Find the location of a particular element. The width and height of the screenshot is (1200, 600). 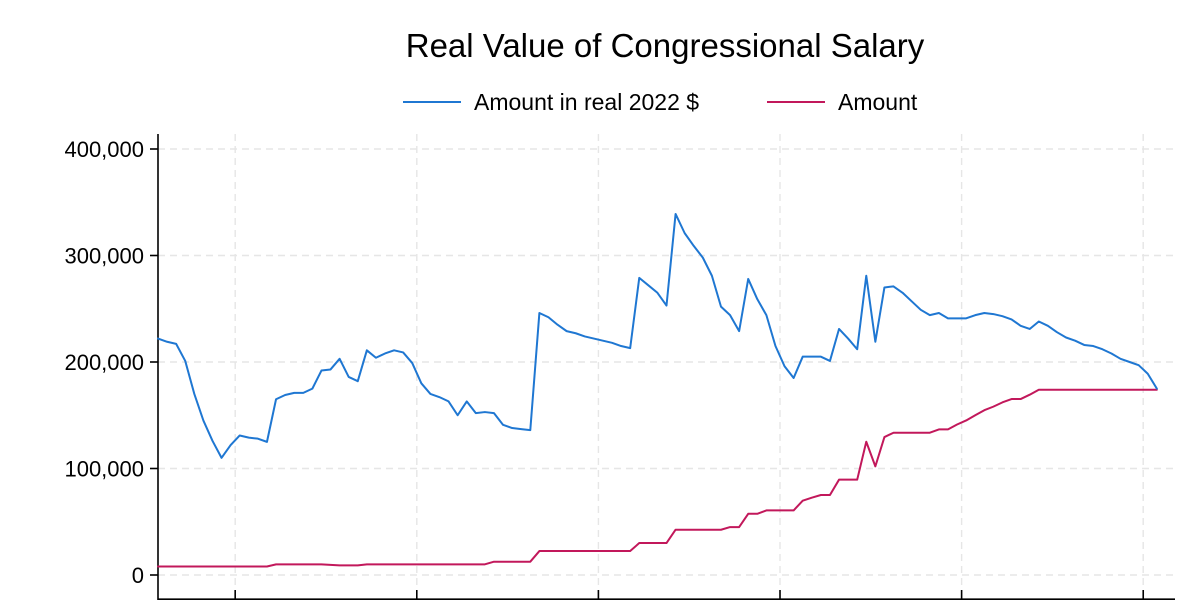

legend-label-amount: Amount is located at coordinates (878, 102).